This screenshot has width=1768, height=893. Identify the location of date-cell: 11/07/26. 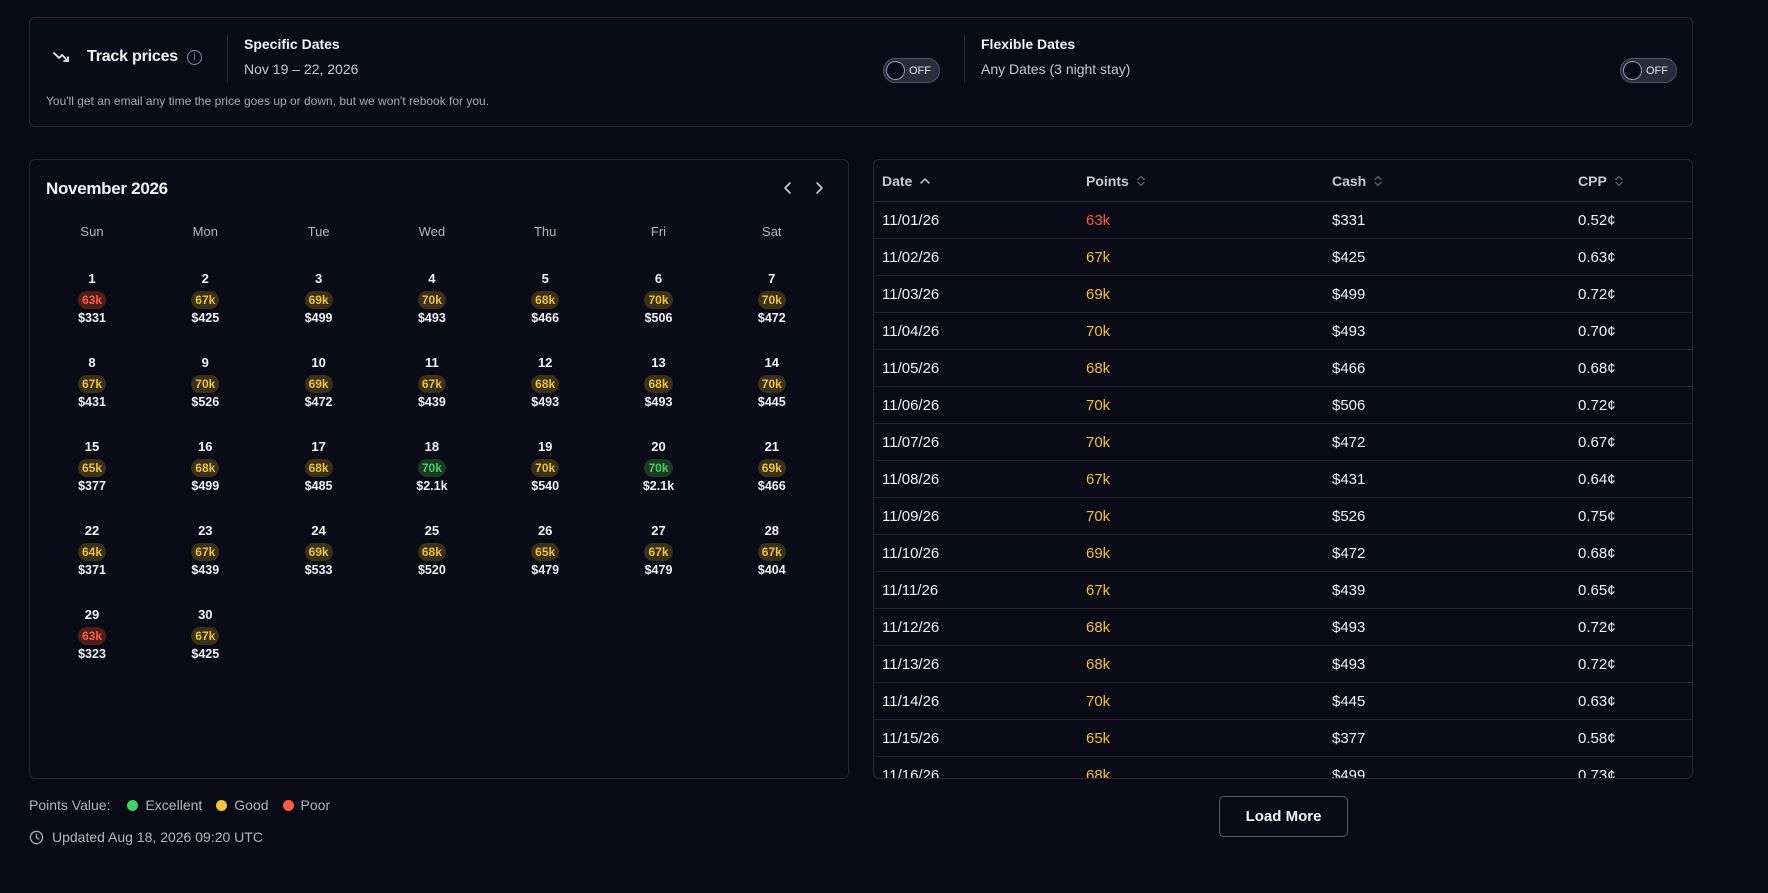
(911, 442).